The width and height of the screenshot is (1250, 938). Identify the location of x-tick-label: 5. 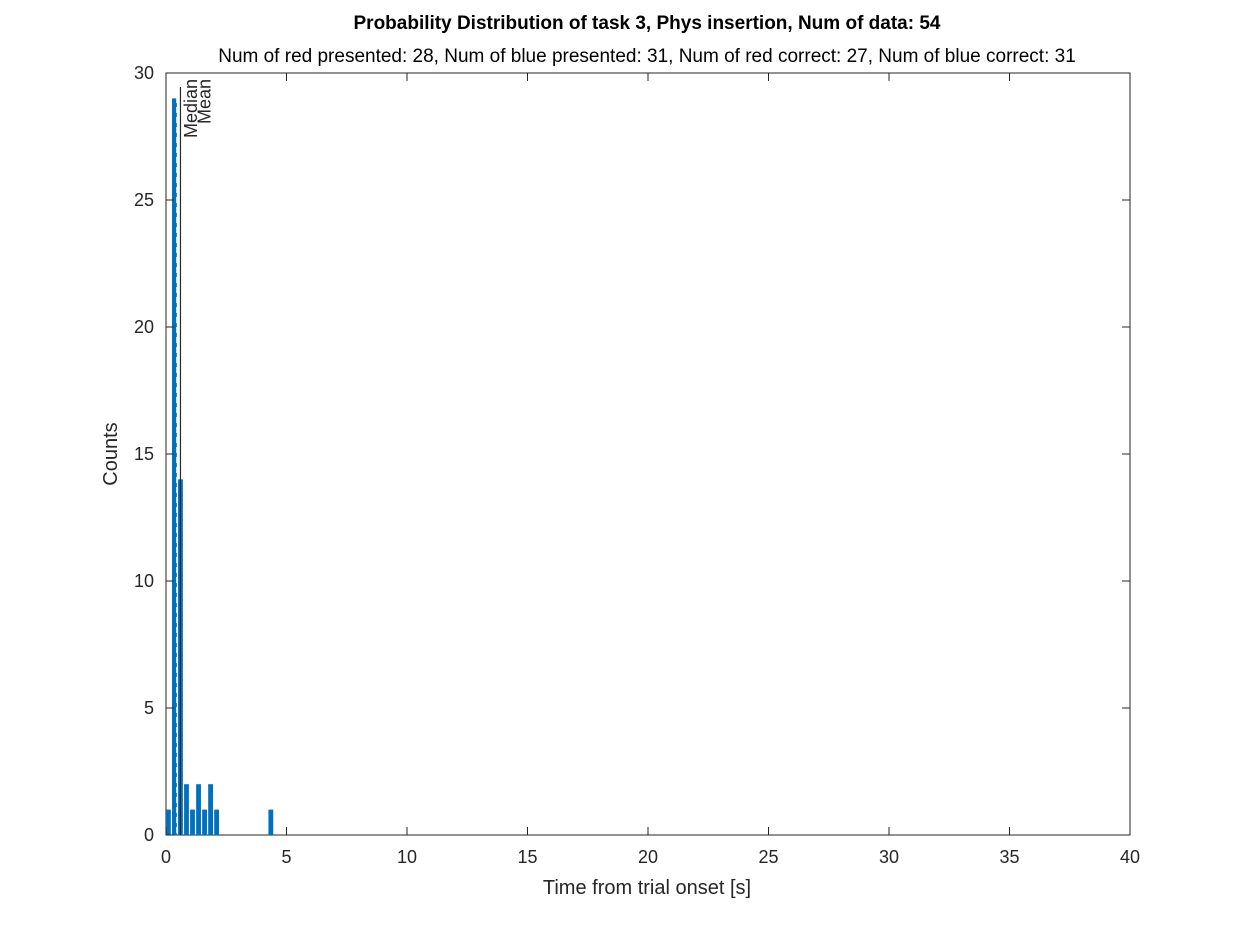
(286, 857).